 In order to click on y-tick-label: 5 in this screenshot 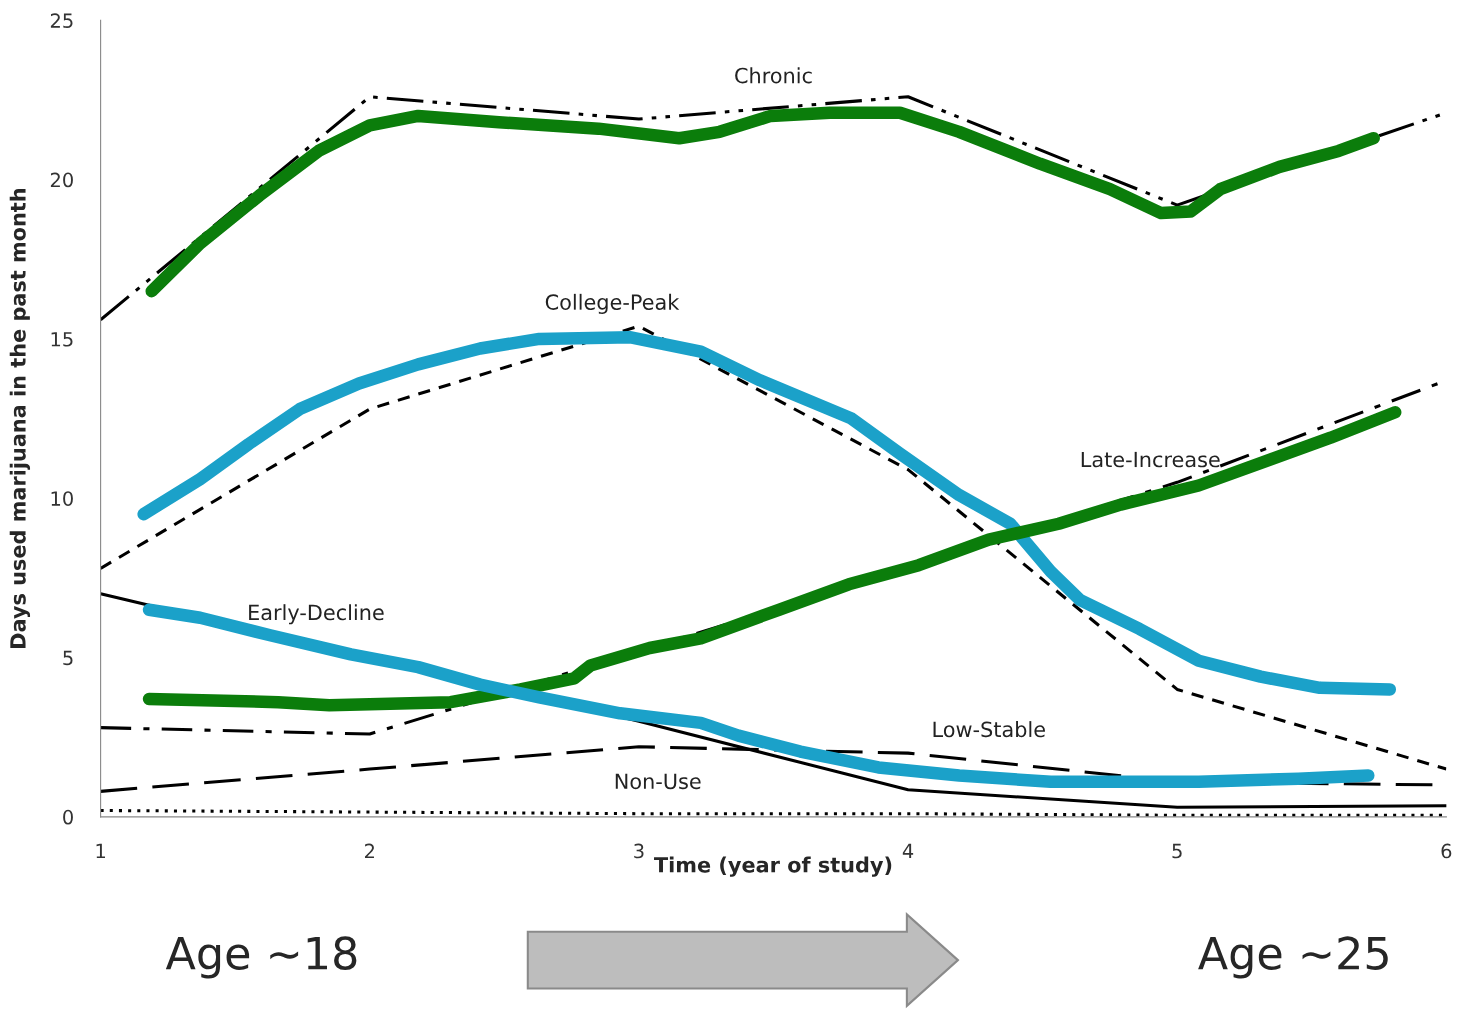, I will do `click(68, 658)`.